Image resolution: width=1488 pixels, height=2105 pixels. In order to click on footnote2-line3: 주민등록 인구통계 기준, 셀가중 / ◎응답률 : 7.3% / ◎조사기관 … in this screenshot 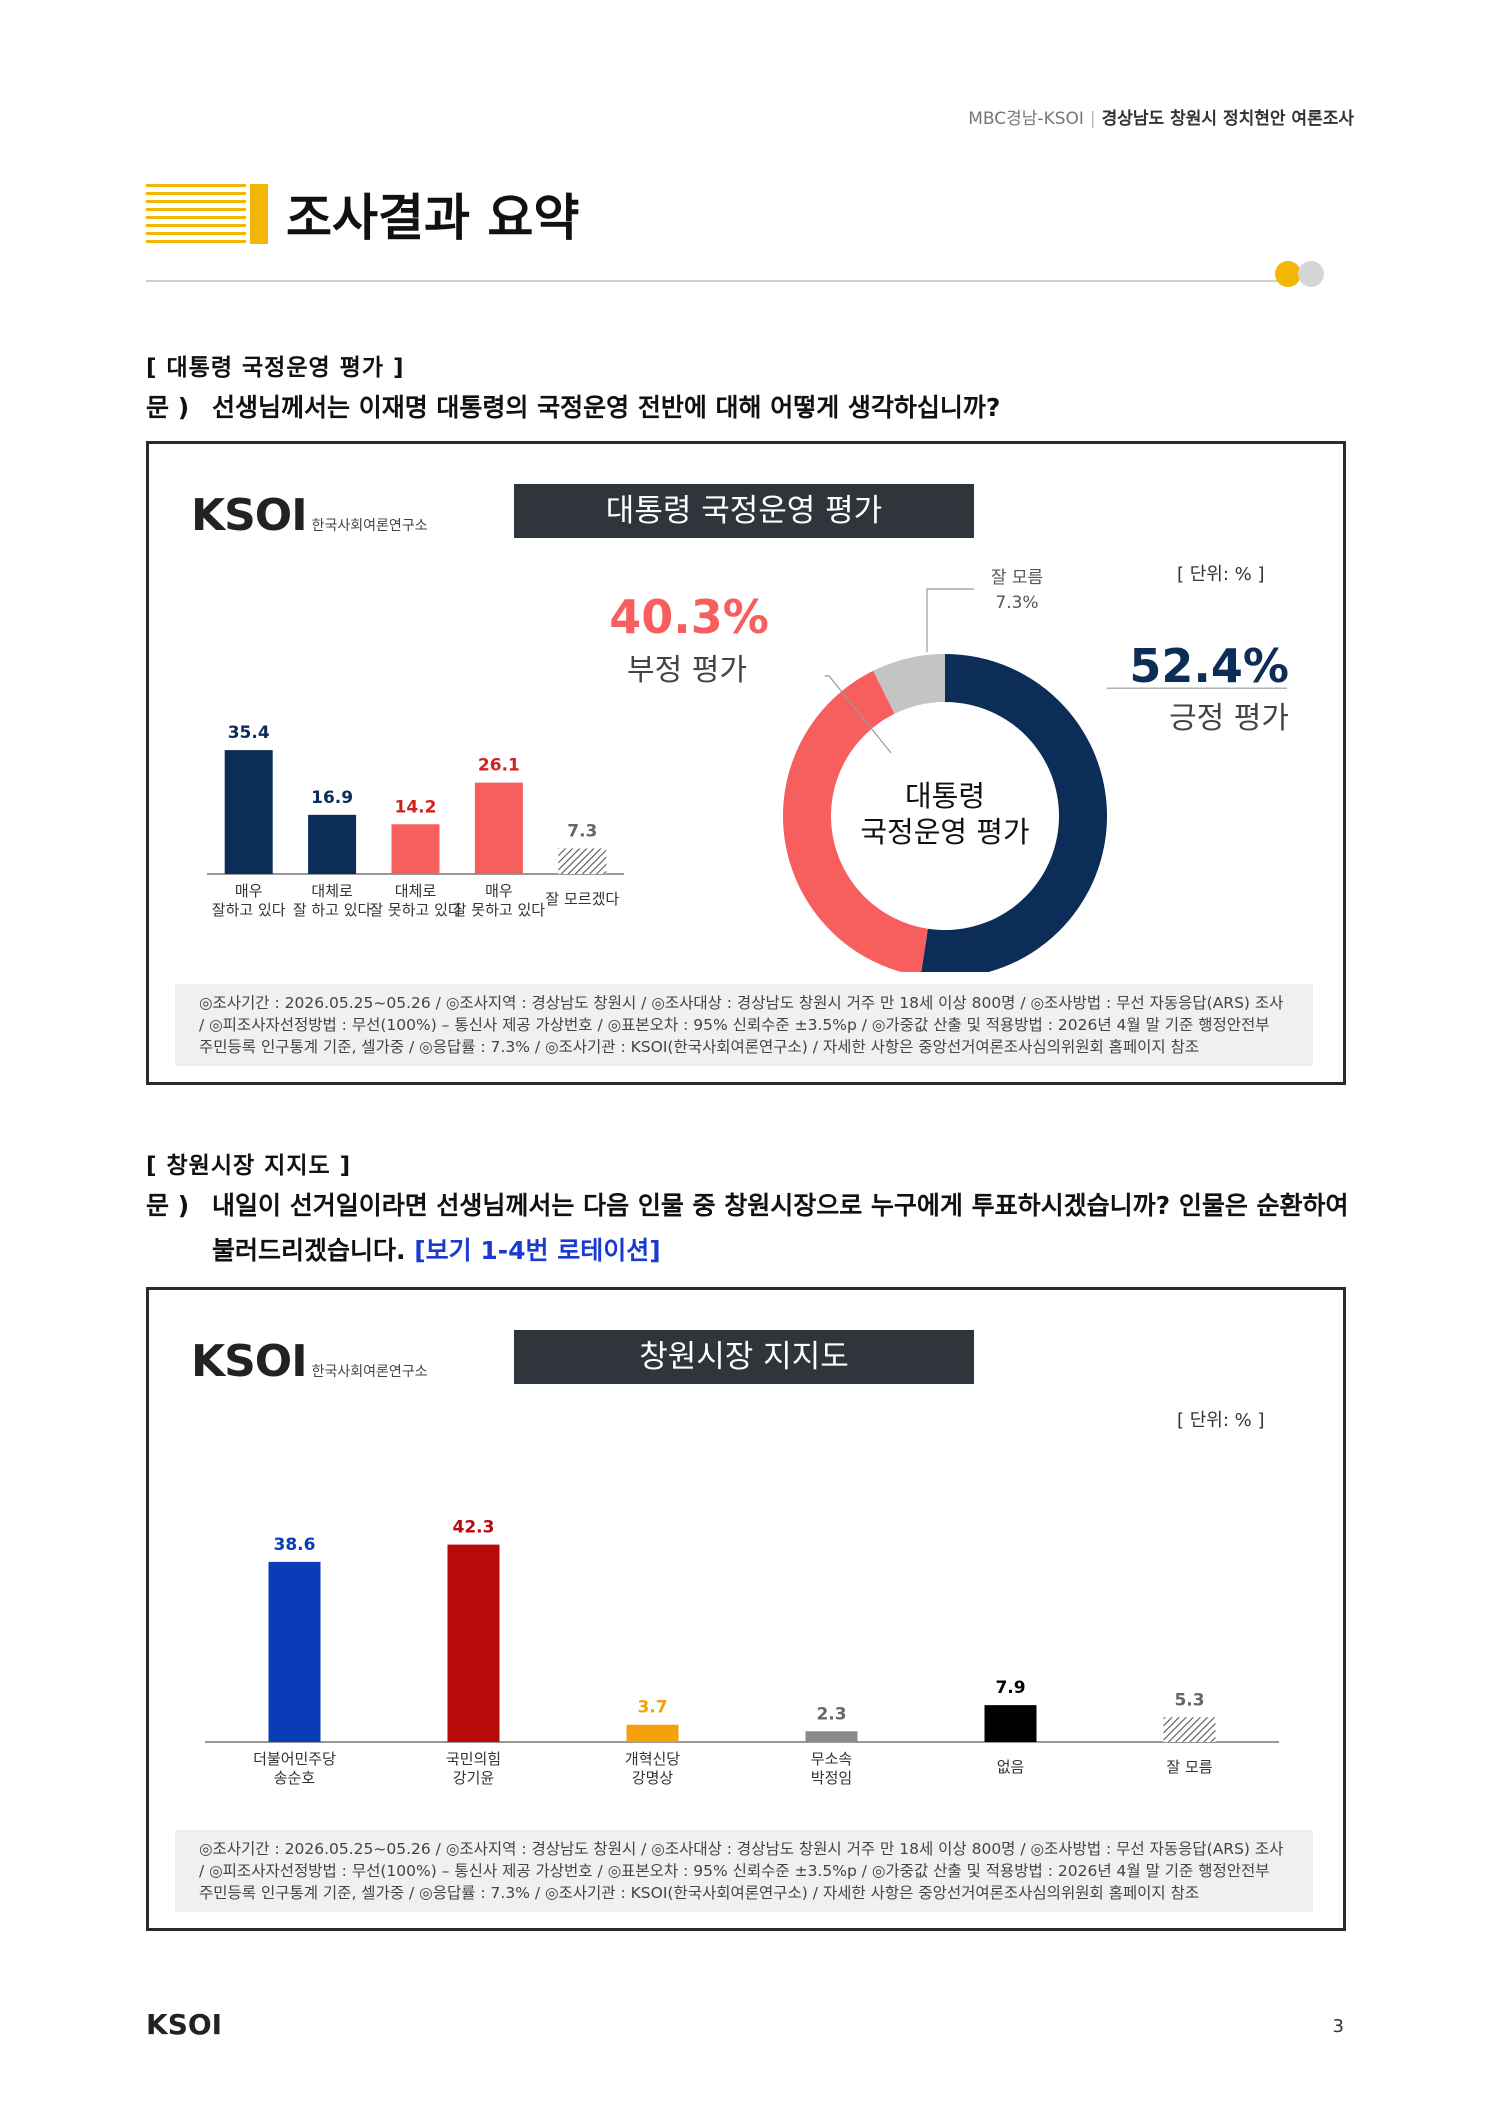, I will do `click(699, 1893)`.